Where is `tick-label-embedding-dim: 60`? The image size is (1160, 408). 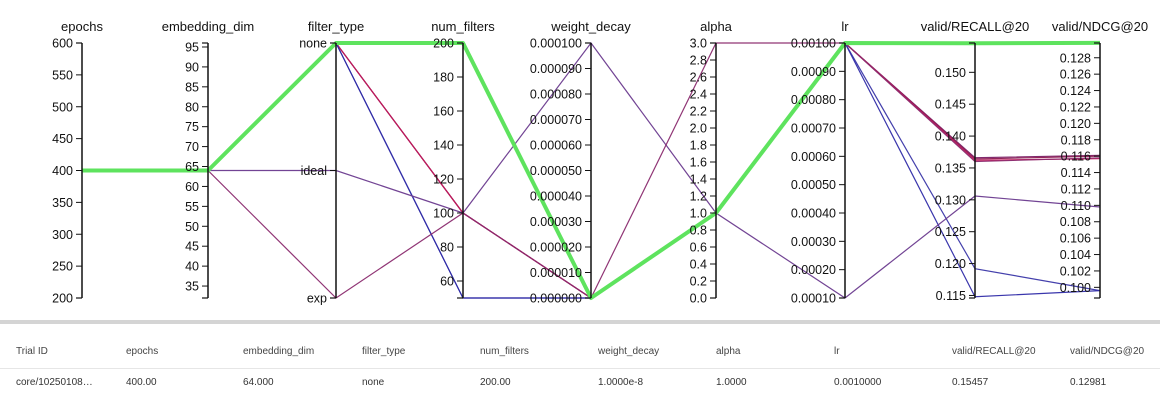 tick-label-embedding-dim: 60 is located at coordinates (192, 187).